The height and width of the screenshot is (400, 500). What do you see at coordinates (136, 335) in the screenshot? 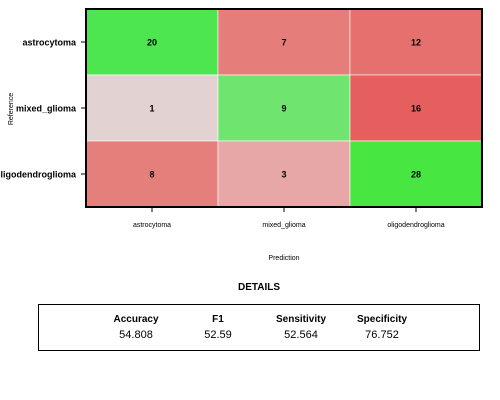
I see `metric-value: 54.808` at bounding box center [136, 335].